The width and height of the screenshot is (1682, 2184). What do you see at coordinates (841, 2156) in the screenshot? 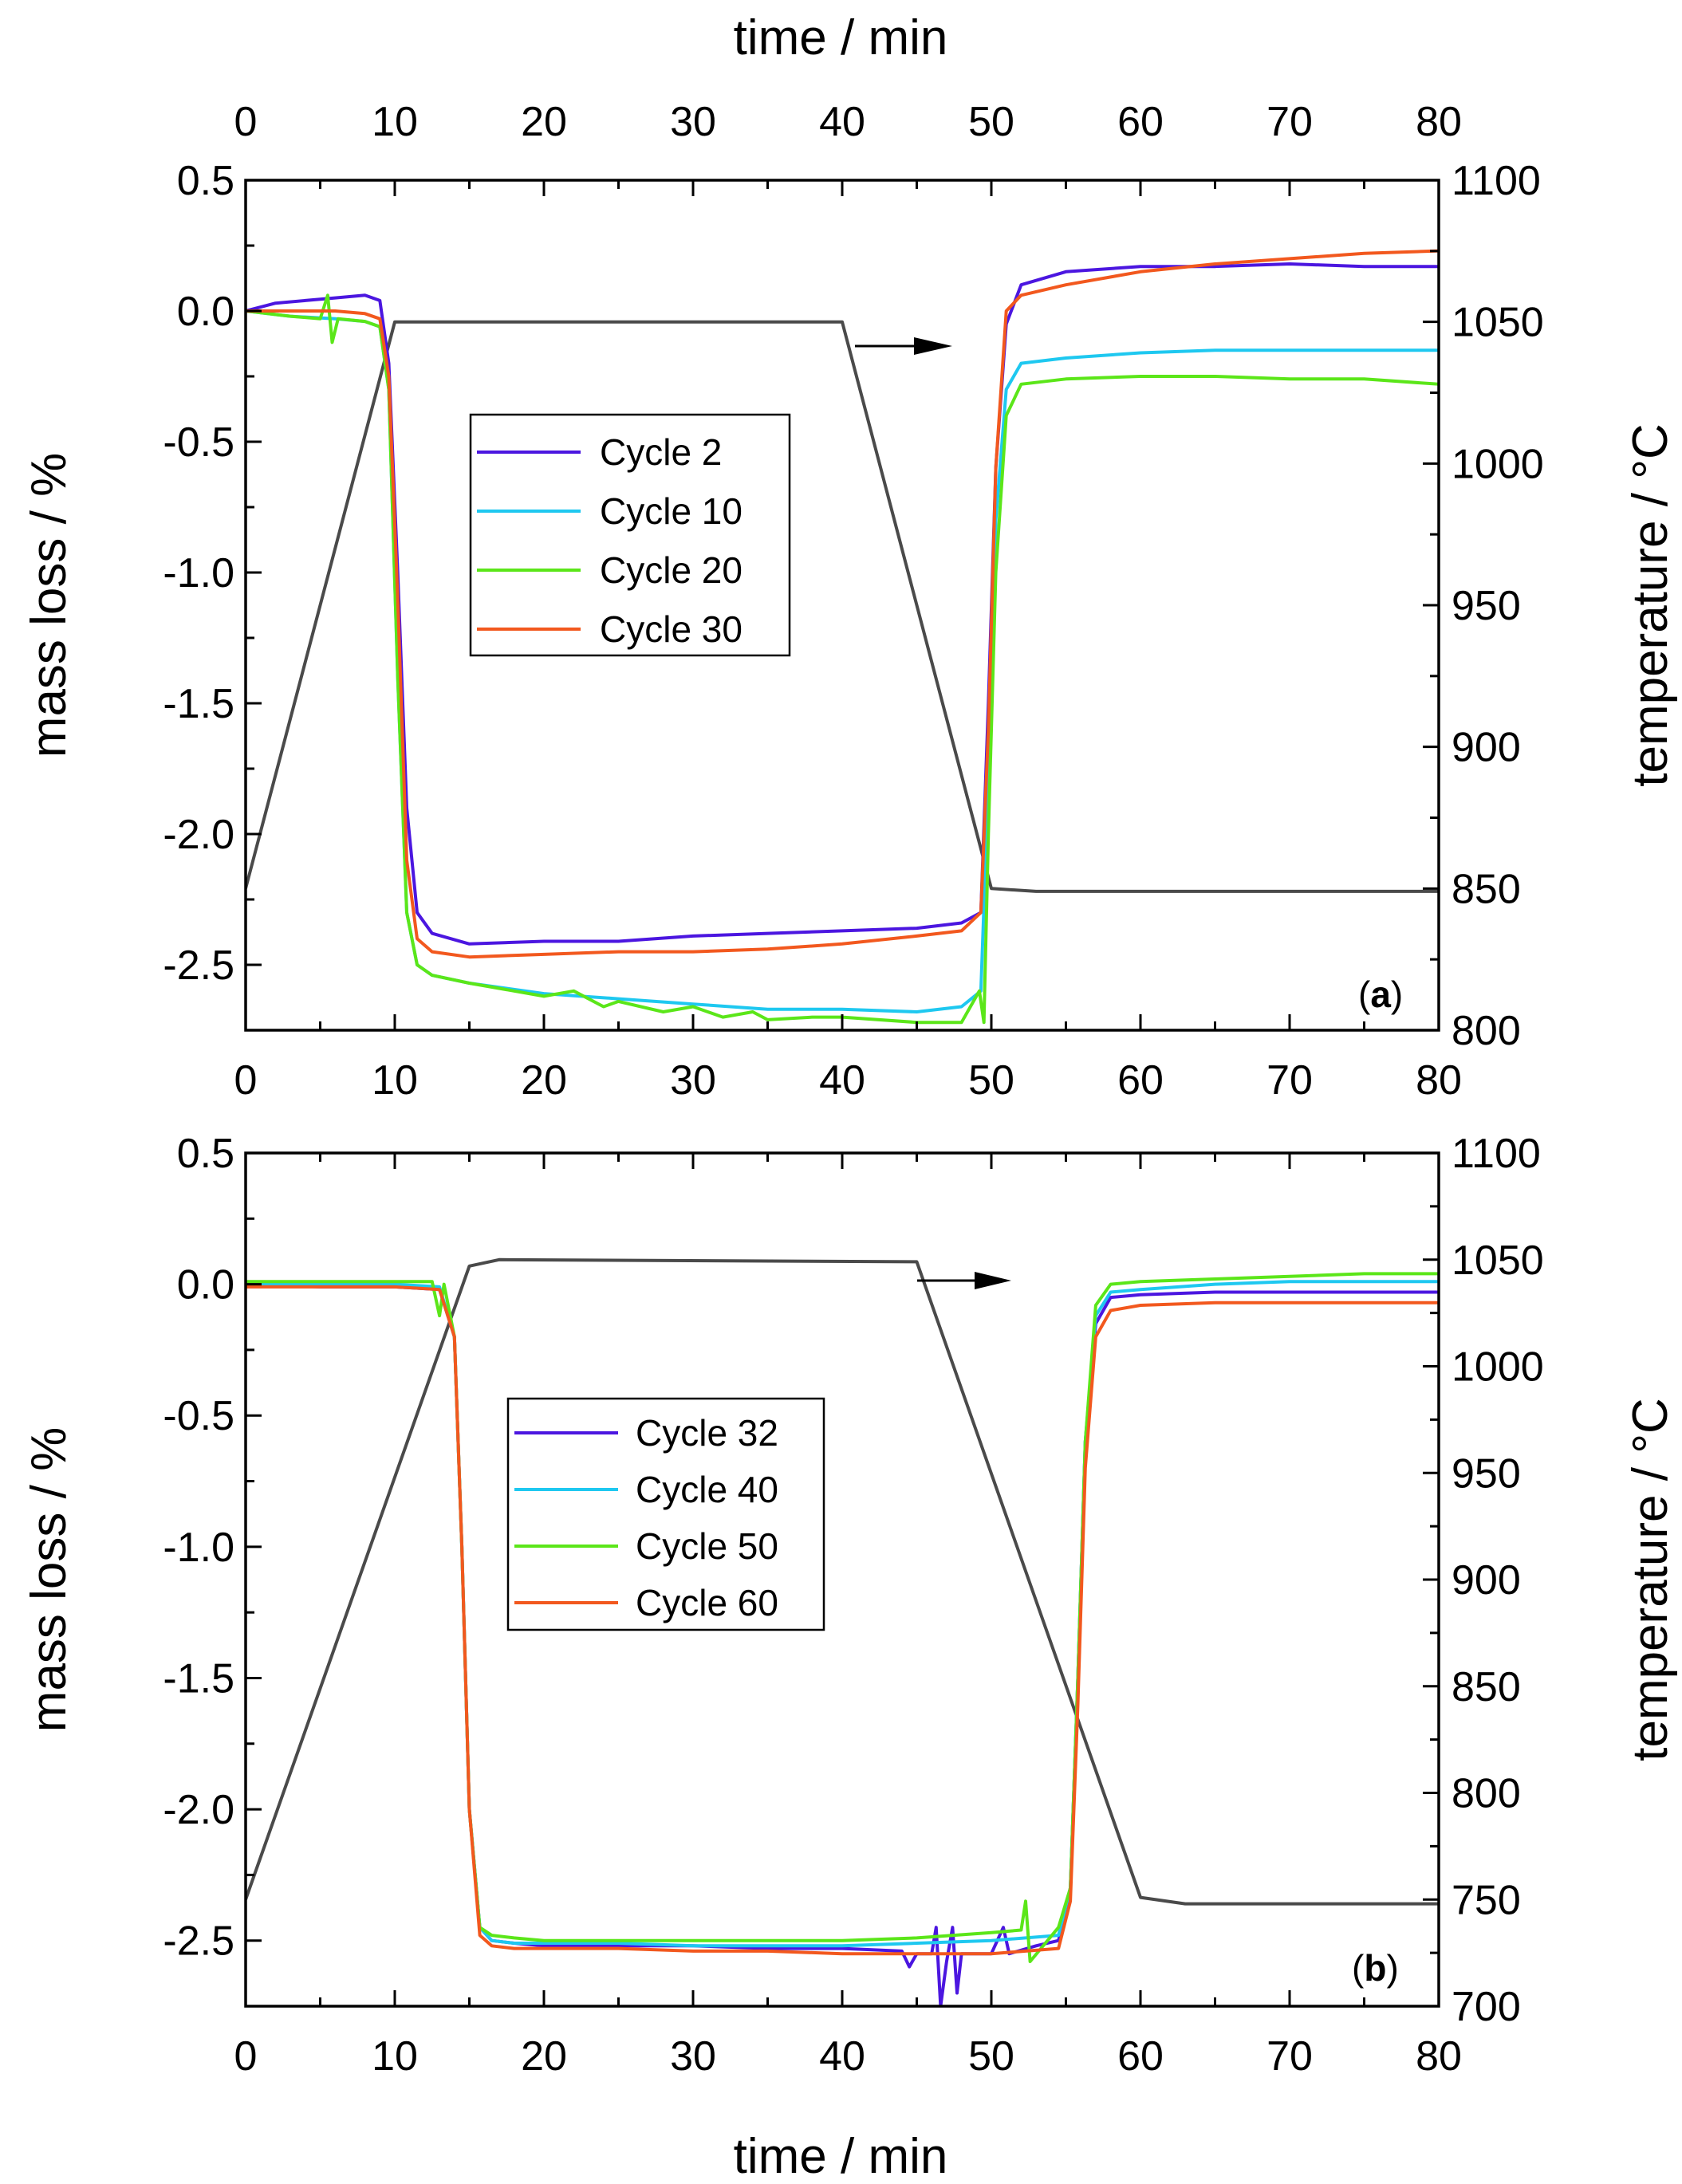
I see `panel-b-x-axis-title: time / min` at bounding box center [841, 2156].